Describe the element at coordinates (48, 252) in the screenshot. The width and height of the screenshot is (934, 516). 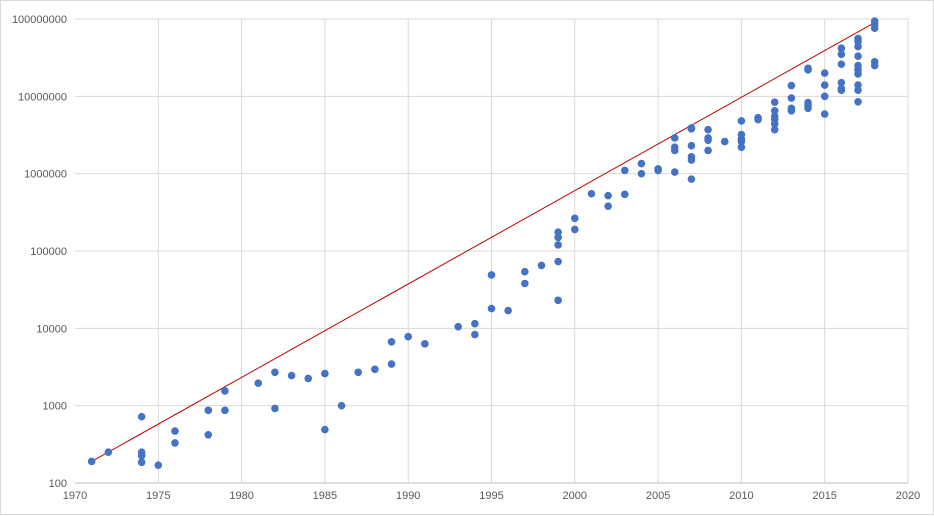
I see `y-tick-label: 100000` at that location.